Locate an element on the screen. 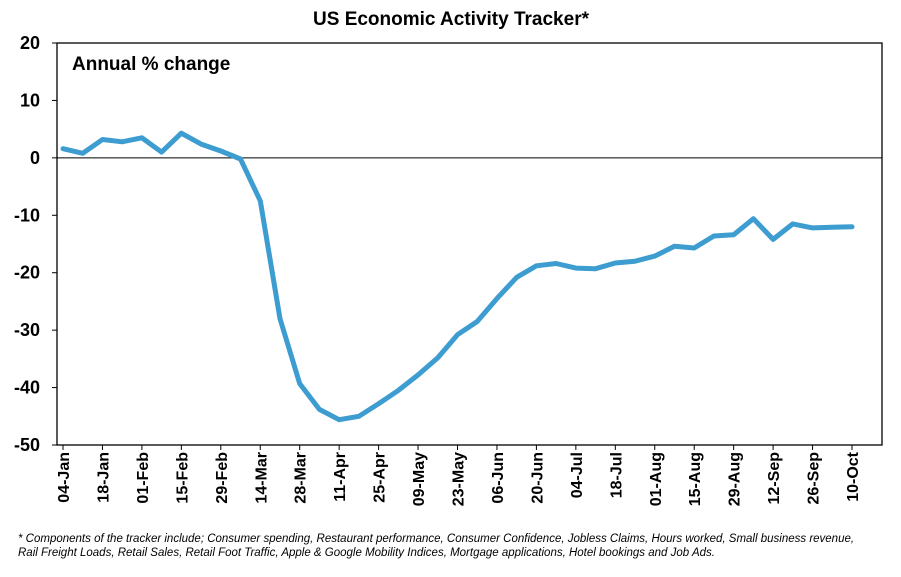 The width and height of the screenshot is (901, 577). x-tick-label: 14-Mar is located at coordinates (261, 478).